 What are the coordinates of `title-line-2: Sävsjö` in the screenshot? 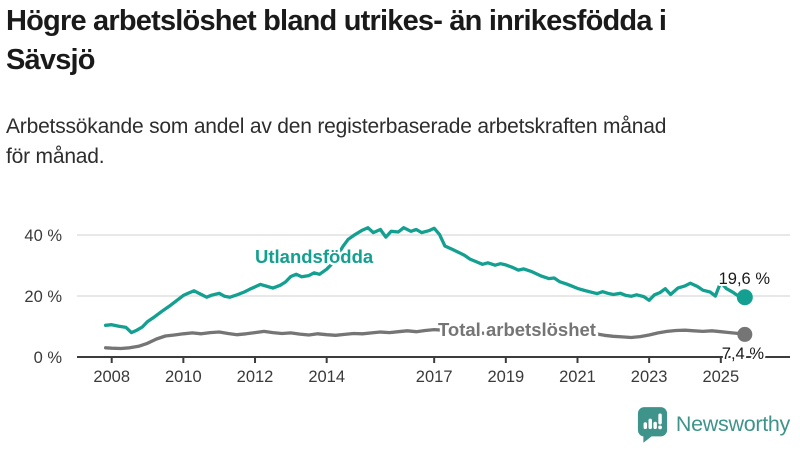 It's located at (51, 60).